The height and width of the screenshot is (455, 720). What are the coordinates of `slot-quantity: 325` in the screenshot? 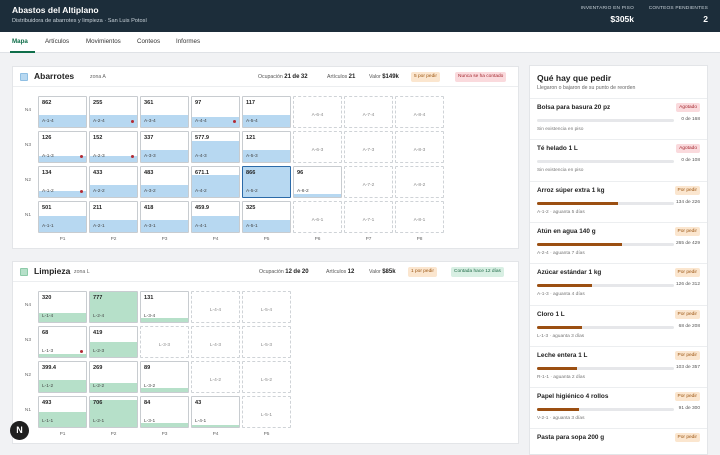 It's located at (251, 208).